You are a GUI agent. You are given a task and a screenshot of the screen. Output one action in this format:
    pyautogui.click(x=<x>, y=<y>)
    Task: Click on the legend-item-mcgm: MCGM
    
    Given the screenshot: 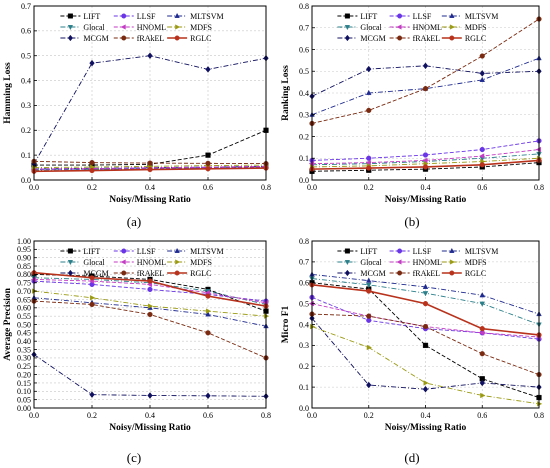 What is the action you would take?
    pyautogui.click(x=361, y=38)
    